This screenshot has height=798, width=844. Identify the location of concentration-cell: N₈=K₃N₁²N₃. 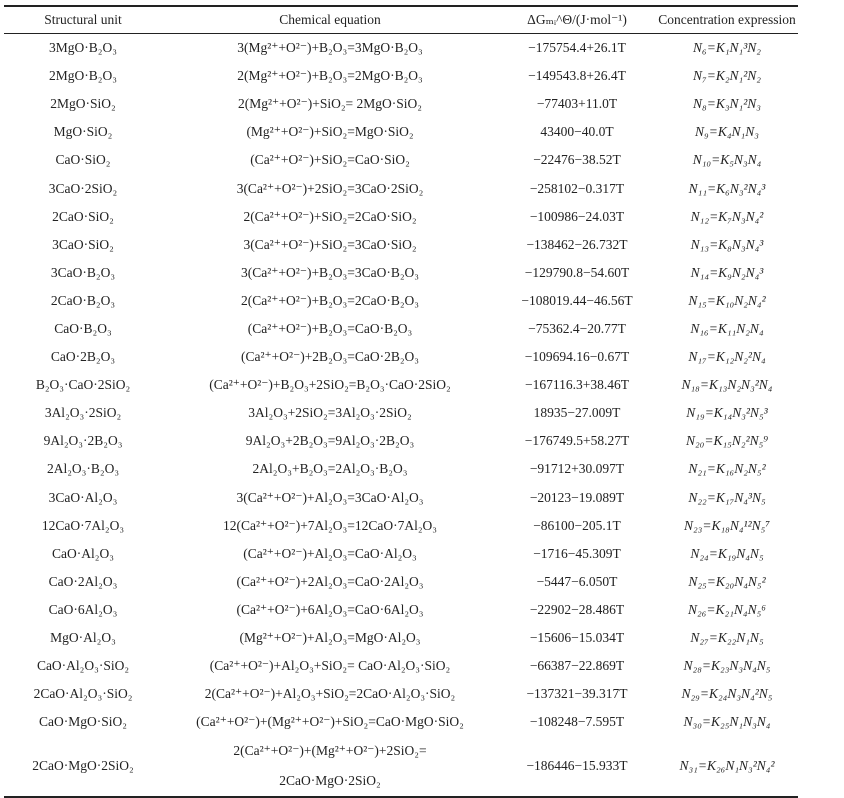
(727, 104).